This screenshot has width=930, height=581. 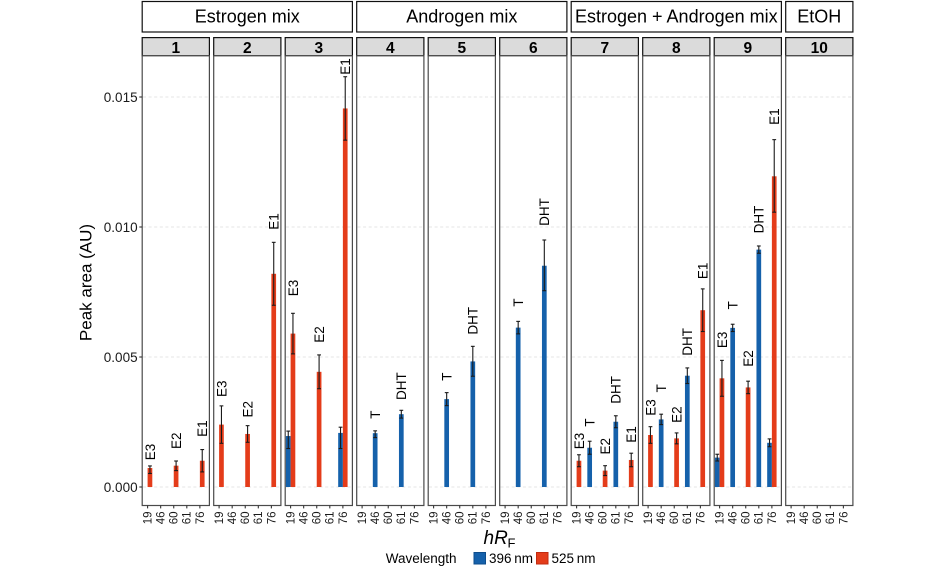 What do you see at coordinates (747, 48) in the screenshot?
I see `svg-text: 9` at bounding box center [747, 48].